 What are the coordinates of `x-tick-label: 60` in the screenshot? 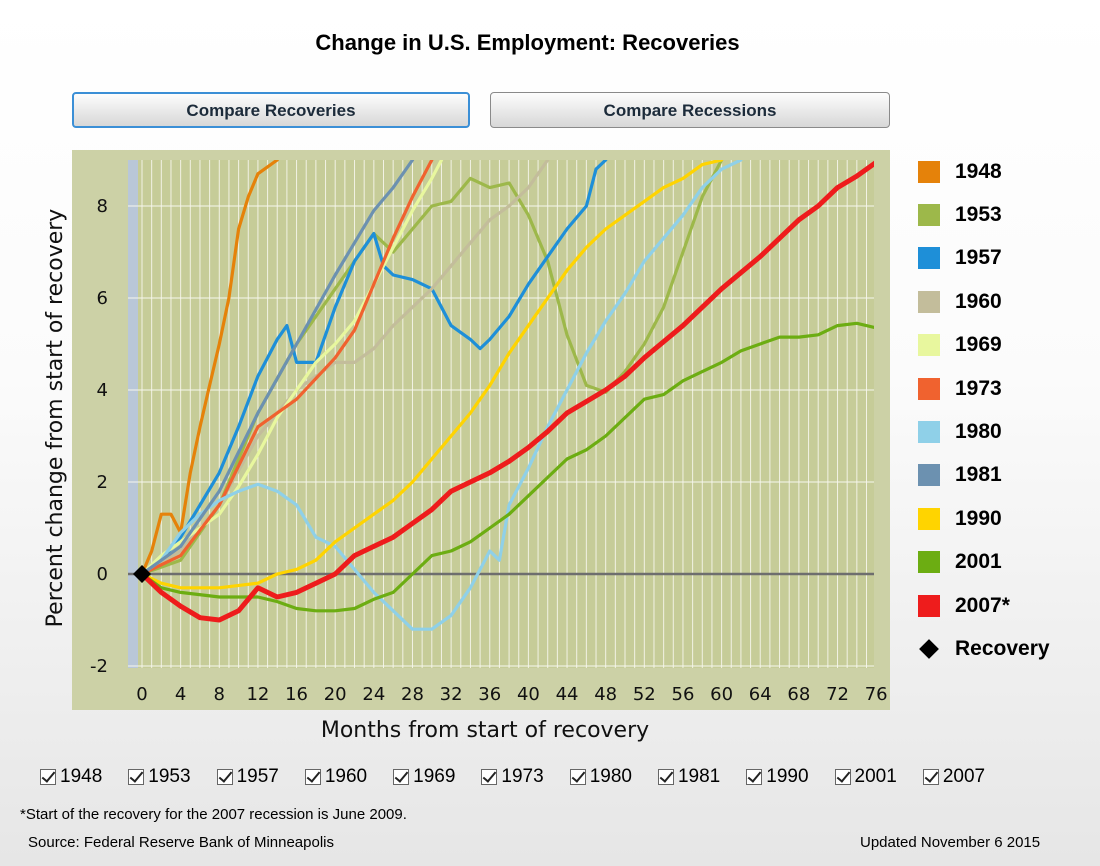 It's located at (721, 694).